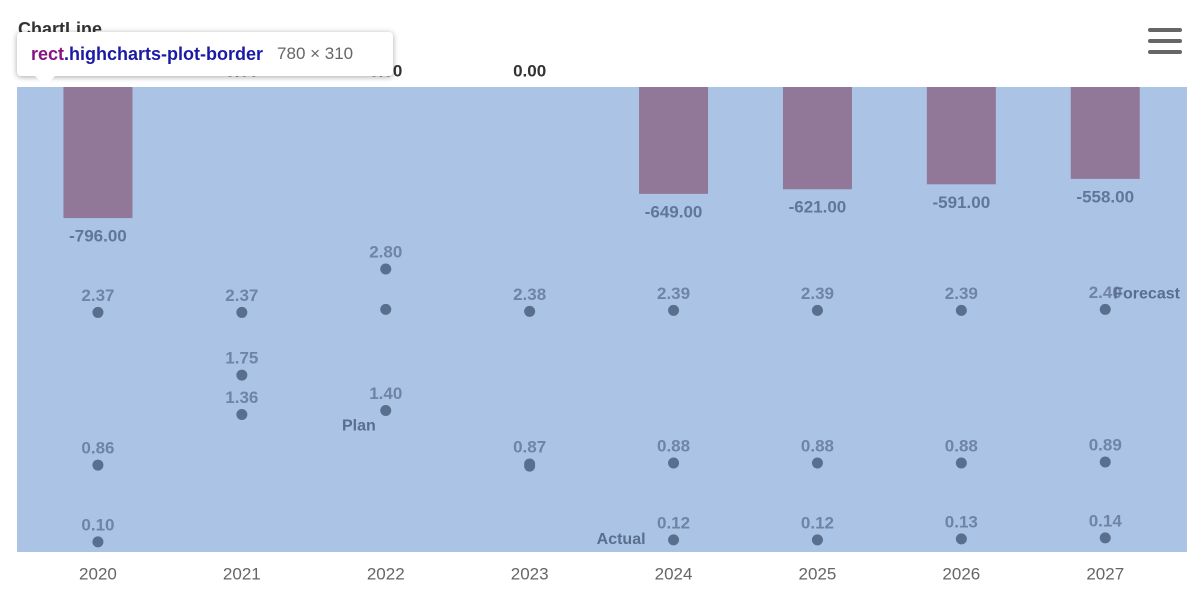 Image resolution: width=1201 pixels, height=608 pixels. What do you see at coordinates (1146, 294) in the screenshot?
I see `series-name: Forecast` at bounding box center [1146, 294].